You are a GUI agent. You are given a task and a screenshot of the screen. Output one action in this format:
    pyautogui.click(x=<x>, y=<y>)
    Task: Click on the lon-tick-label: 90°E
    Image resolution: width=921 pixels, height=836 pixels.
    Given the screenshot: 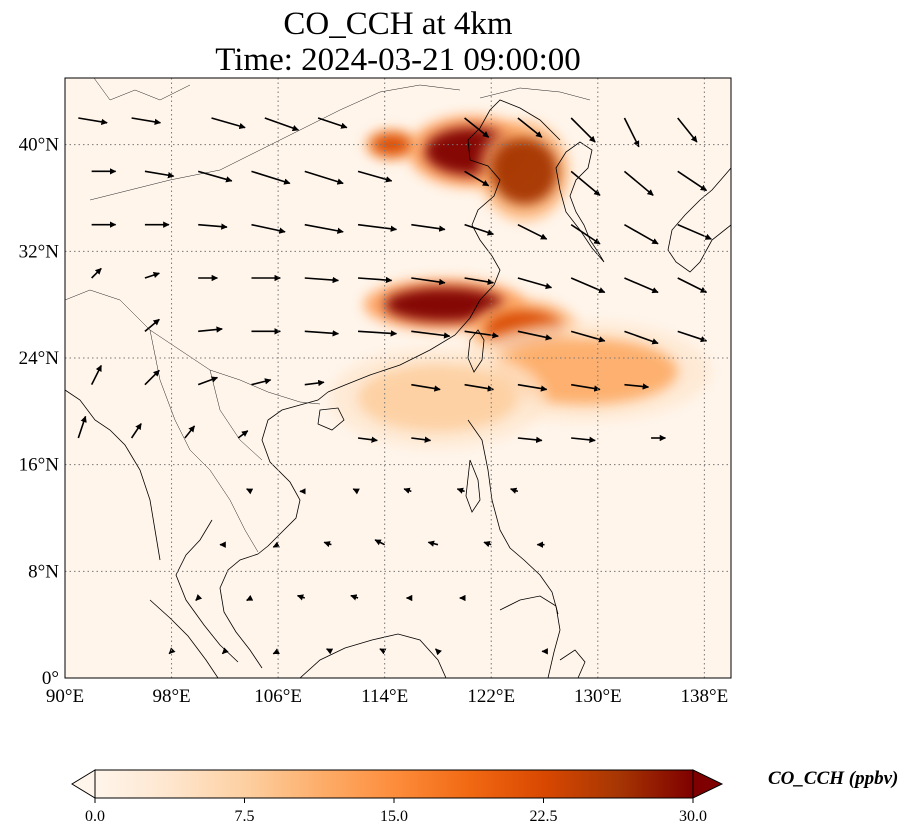 What is the action you would take?
    pyautogui.click(x=65, y=696)
    